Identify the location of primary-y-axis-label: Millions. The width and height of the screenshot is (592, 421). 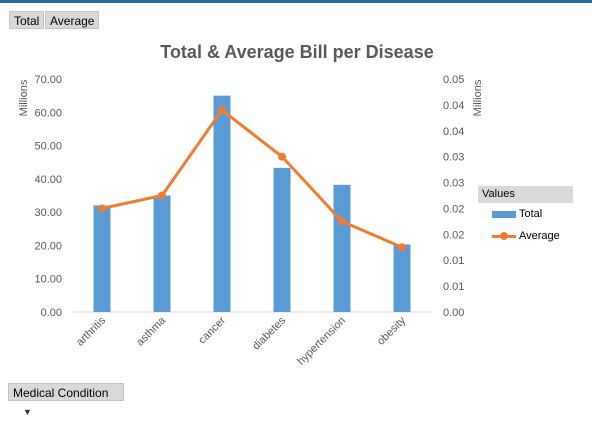
(24, 97).